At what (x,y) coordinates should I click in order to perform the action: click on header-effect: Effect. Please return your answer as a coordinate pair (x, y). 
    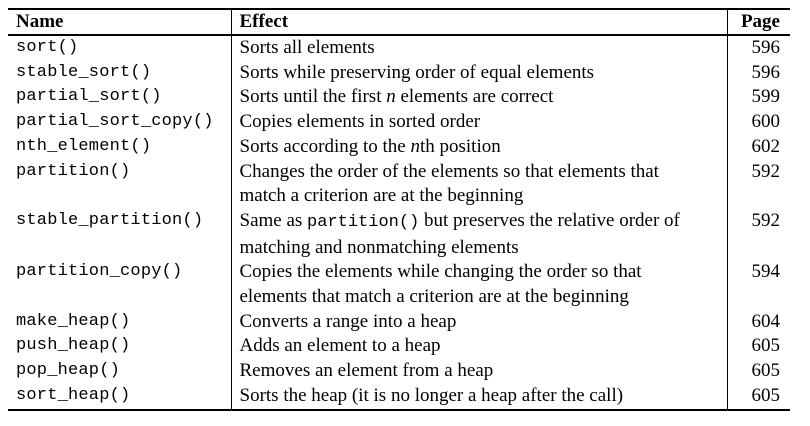
    Looking at the image, I should click on (479, 22).